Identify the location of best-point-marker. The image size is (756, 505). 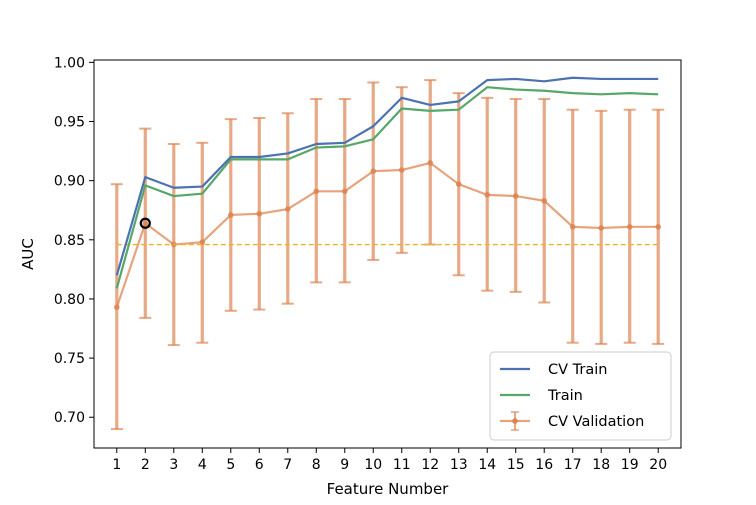
(145, 223).